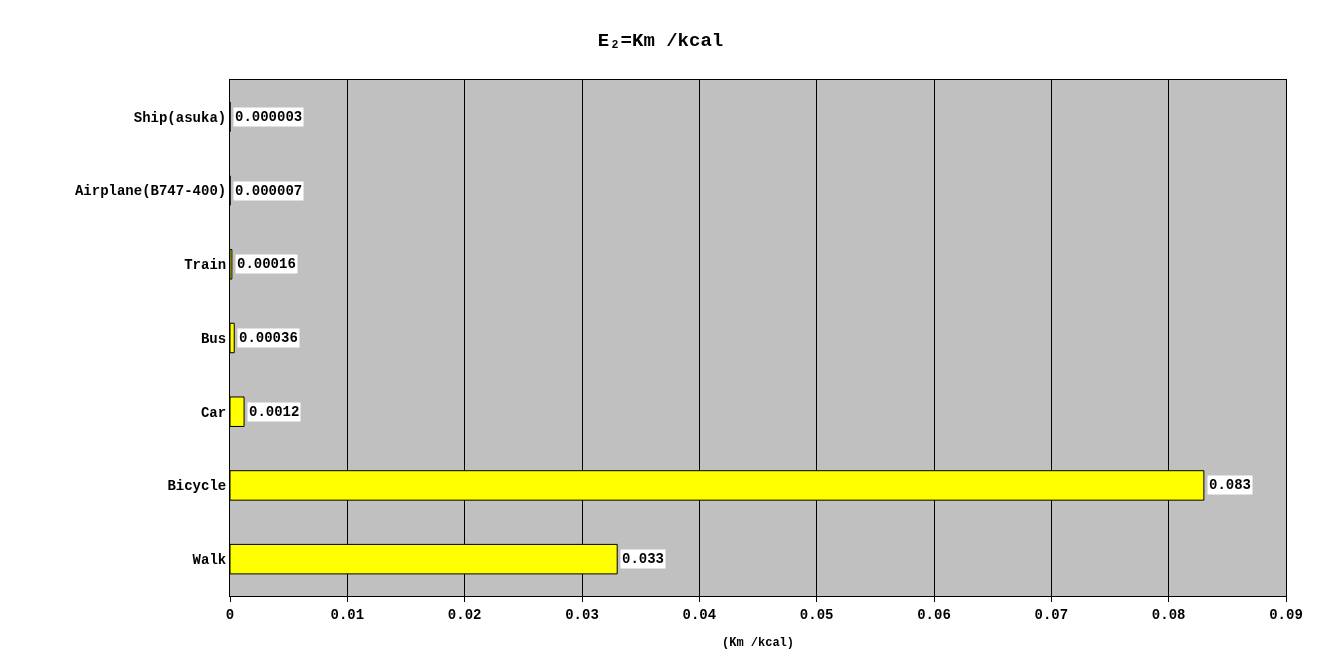 This screenshot has width=1321, height=658. What do you see at coordinates (274, 412) in the screenshot?
I see `data-label: 0.0012` at bounding box center [274, 412].